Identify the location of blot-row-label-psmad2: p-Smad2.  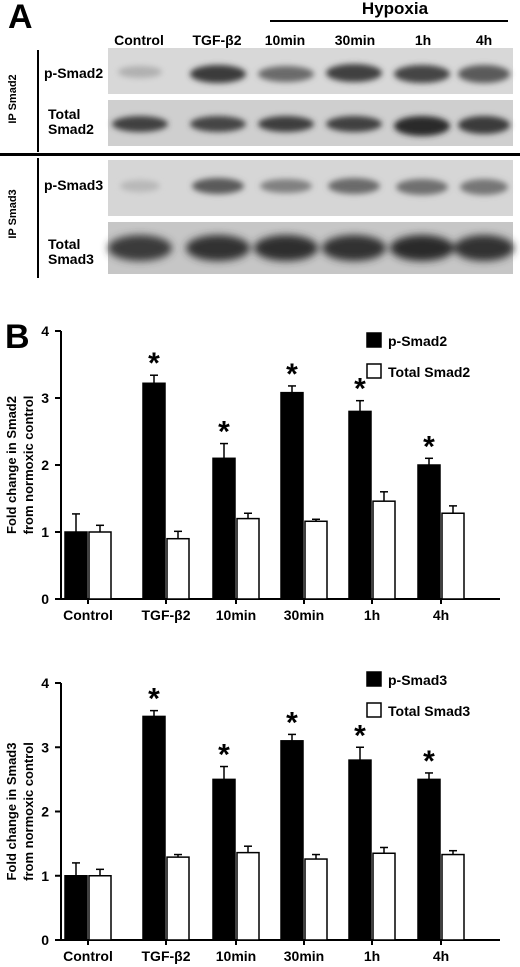
(74, 73).